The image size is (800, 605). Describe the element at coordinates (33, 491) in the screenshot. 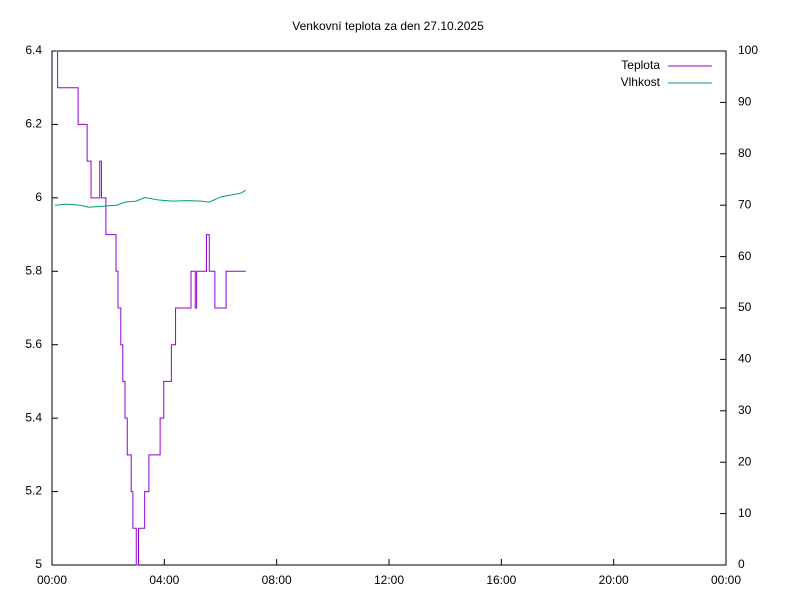

I see `y-tick-label: 5.2` at that location.